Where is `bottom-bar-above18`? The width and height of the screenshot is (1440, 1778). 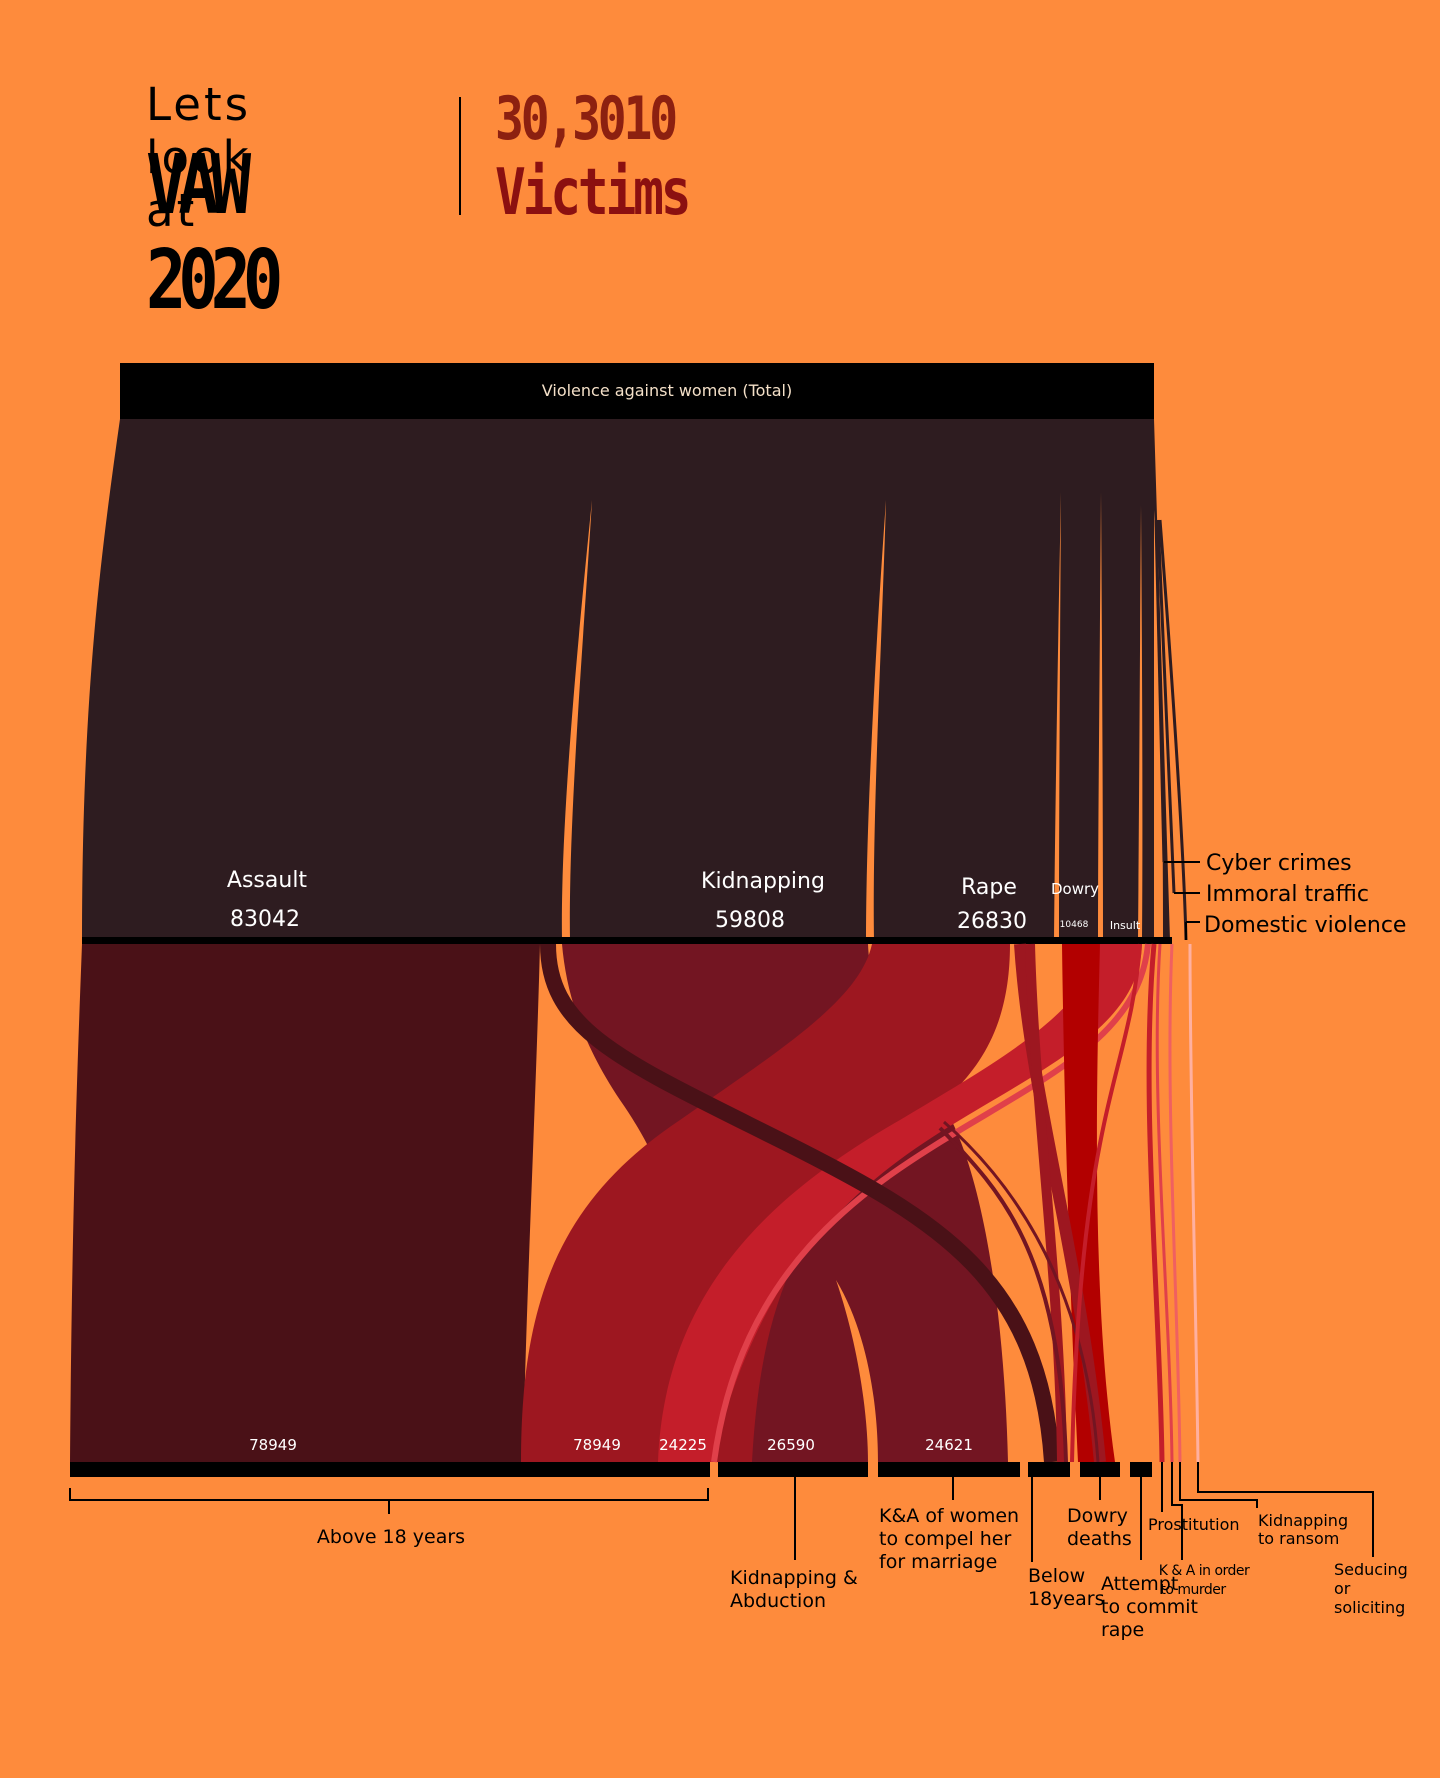 bottom-bar-above18 is located at coordinates (390, 1469).